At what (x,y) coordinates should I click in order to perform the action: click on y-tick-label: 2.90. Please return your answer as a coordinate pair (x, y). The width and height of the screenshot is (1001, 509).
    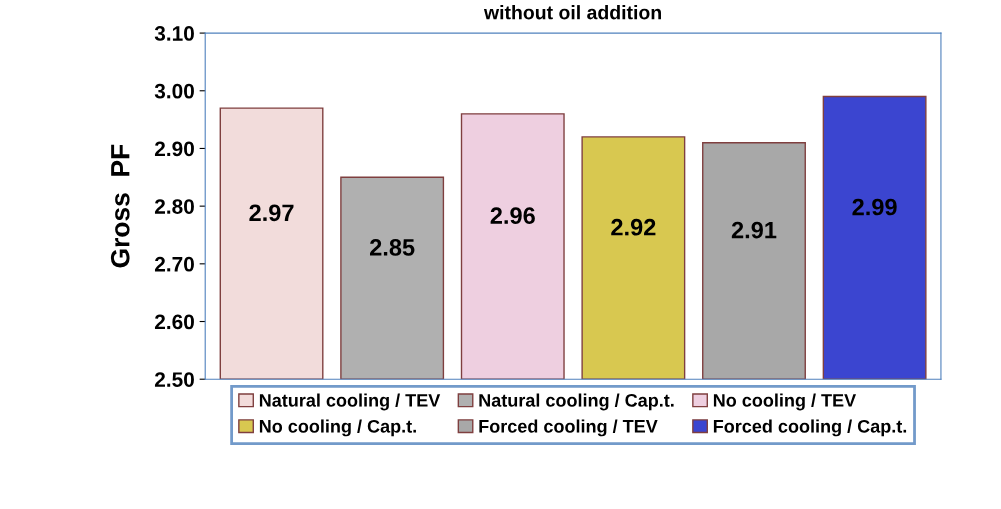
    Looking at the image, I should click on (174, 149).